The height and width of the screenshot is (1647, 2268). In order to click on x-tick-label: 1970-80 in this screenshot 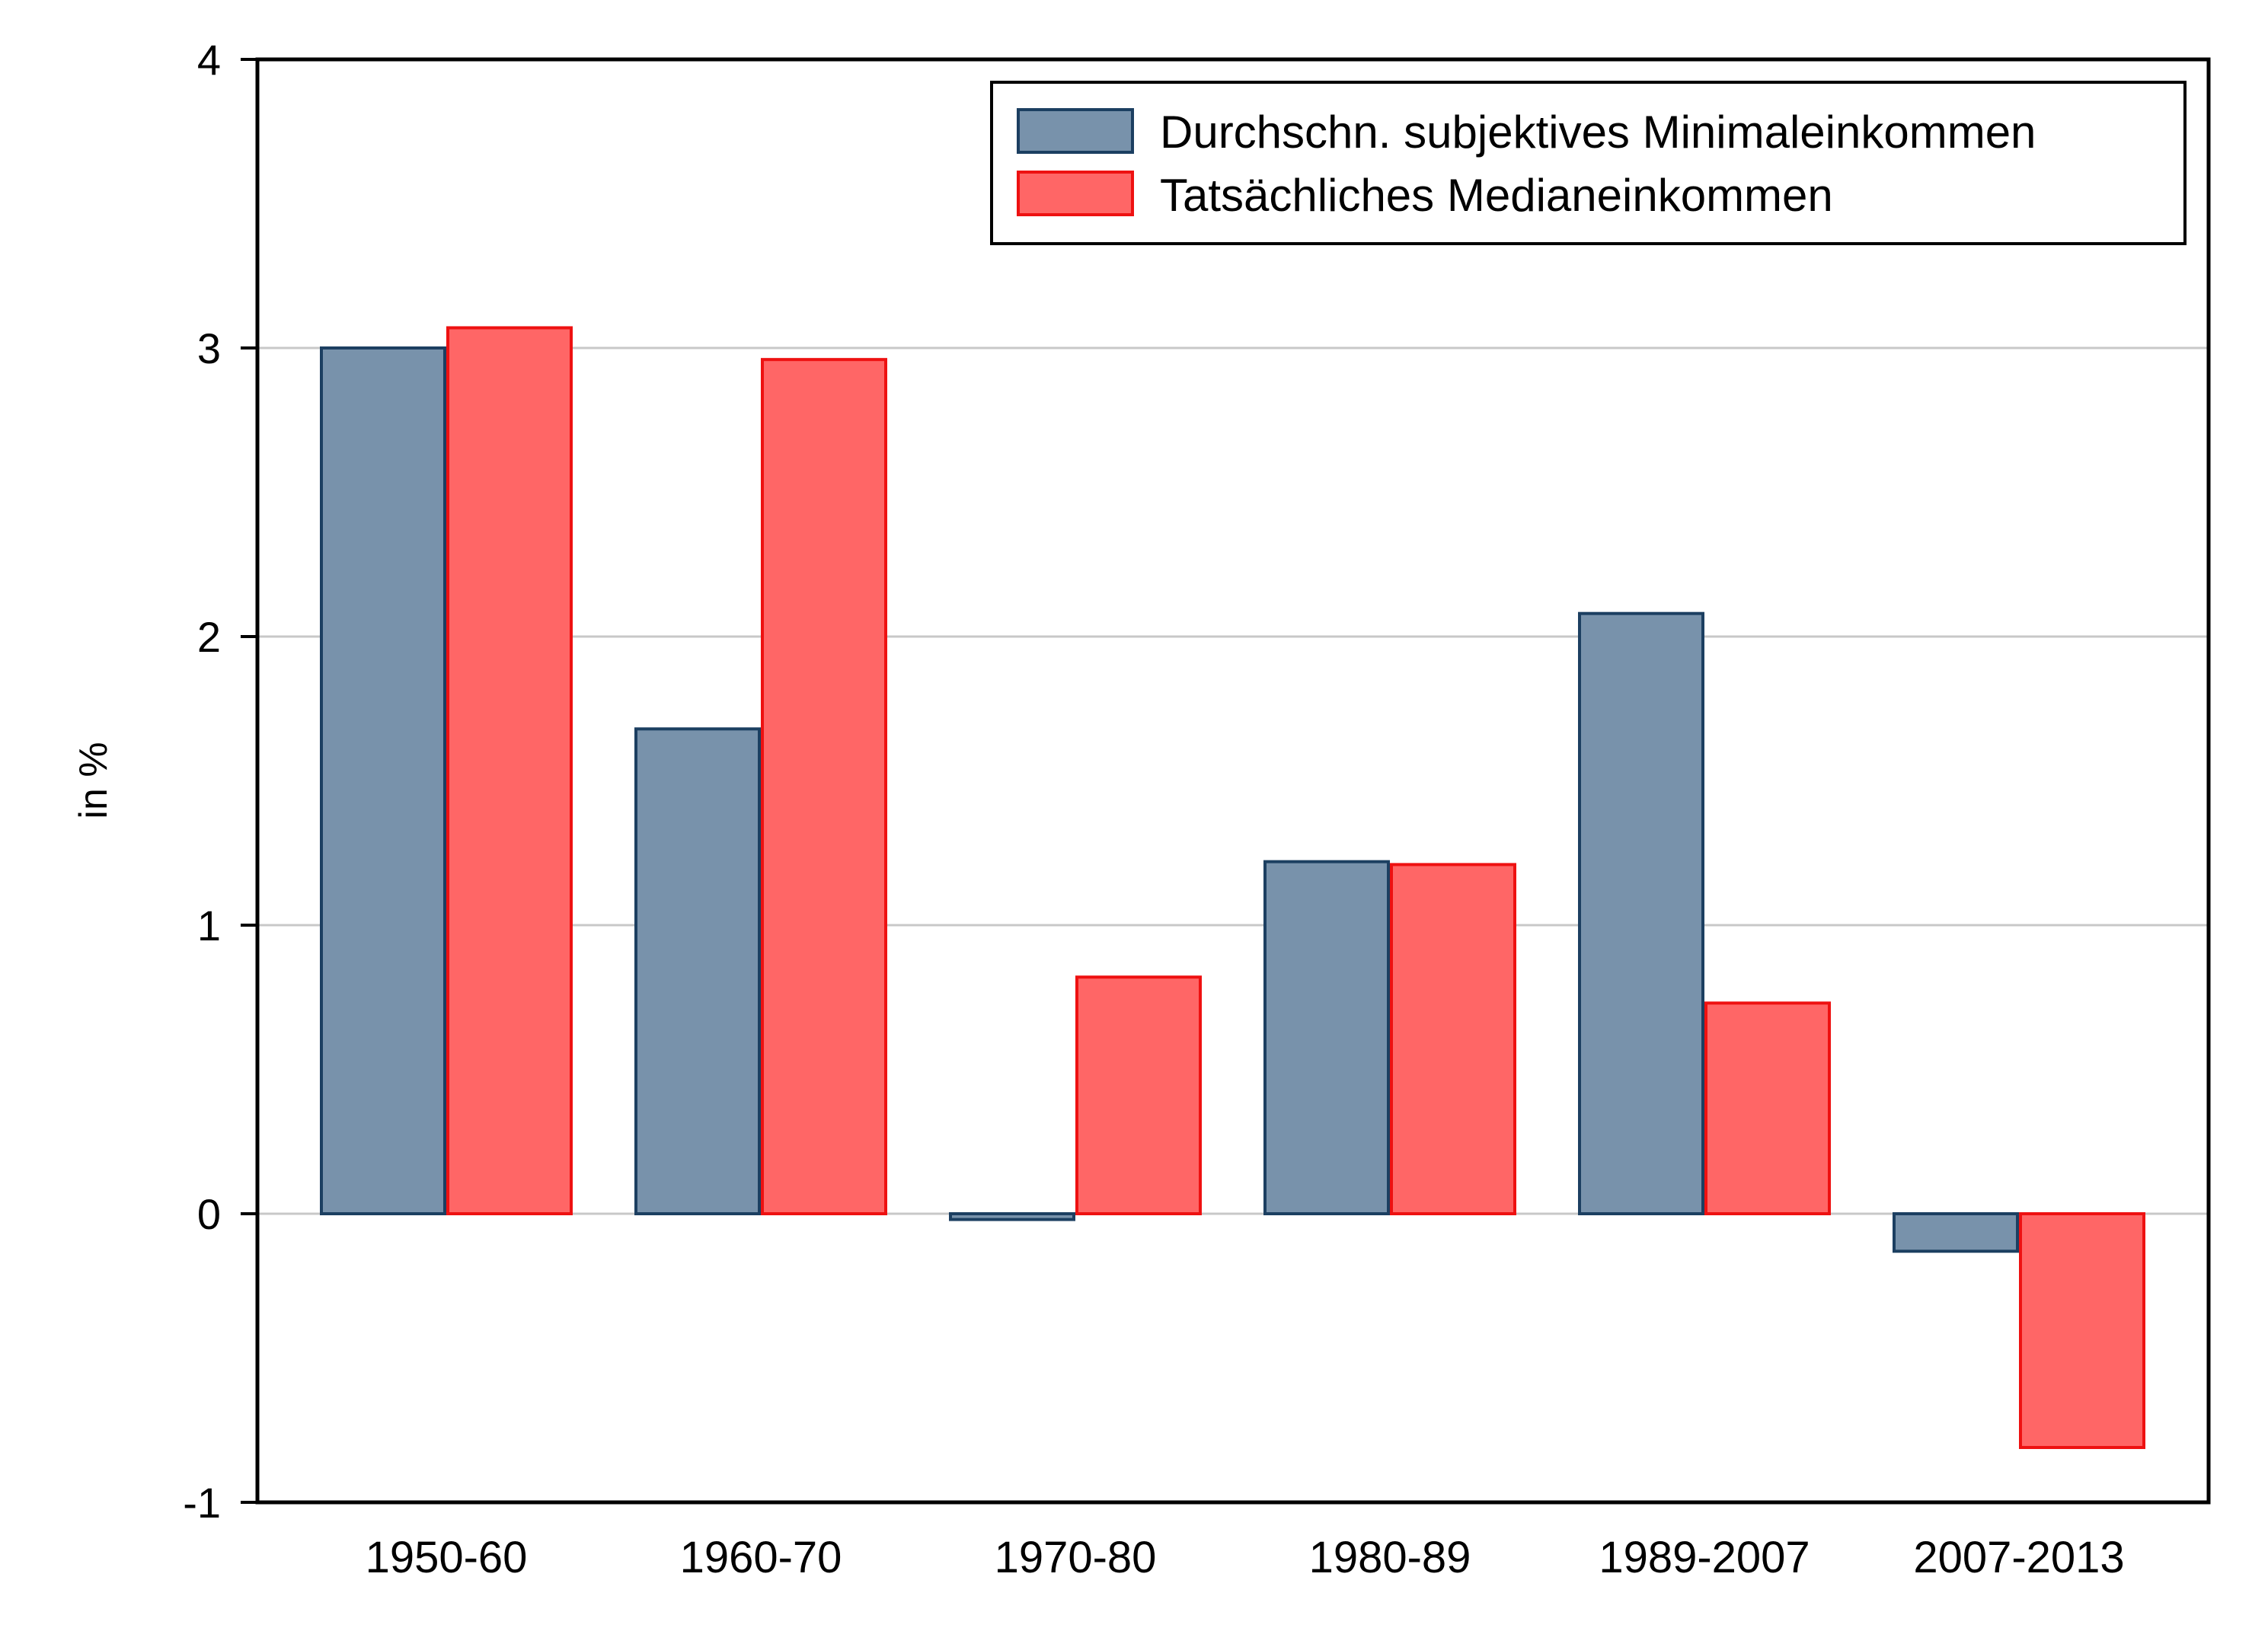, I will do `click(1076, 1557)`.